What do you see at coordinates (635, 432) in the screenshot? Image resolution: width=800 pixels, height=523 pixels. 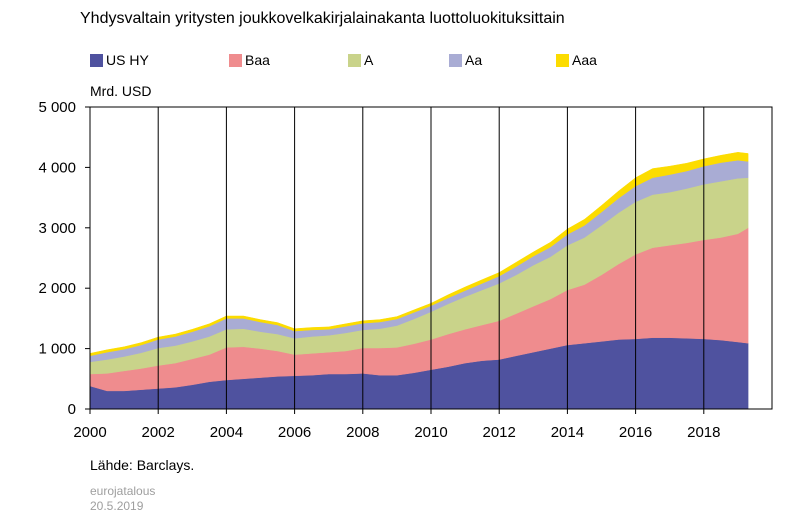 I see `x-tick-label: 2016` at bounding box center [635, 432].